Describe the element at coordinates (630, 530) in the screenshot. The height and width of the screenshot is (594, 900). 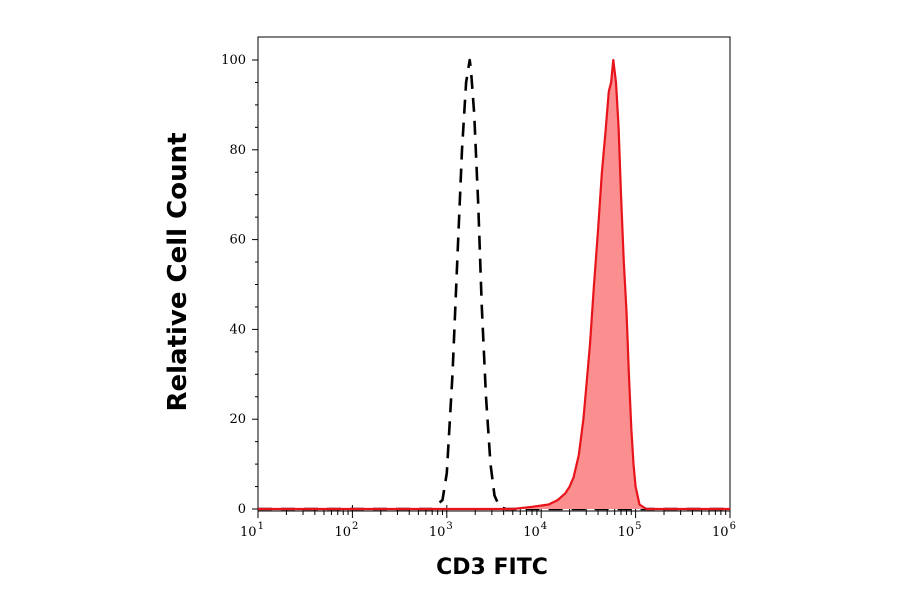
I see `x-tick-label: 10⁵` at that location.